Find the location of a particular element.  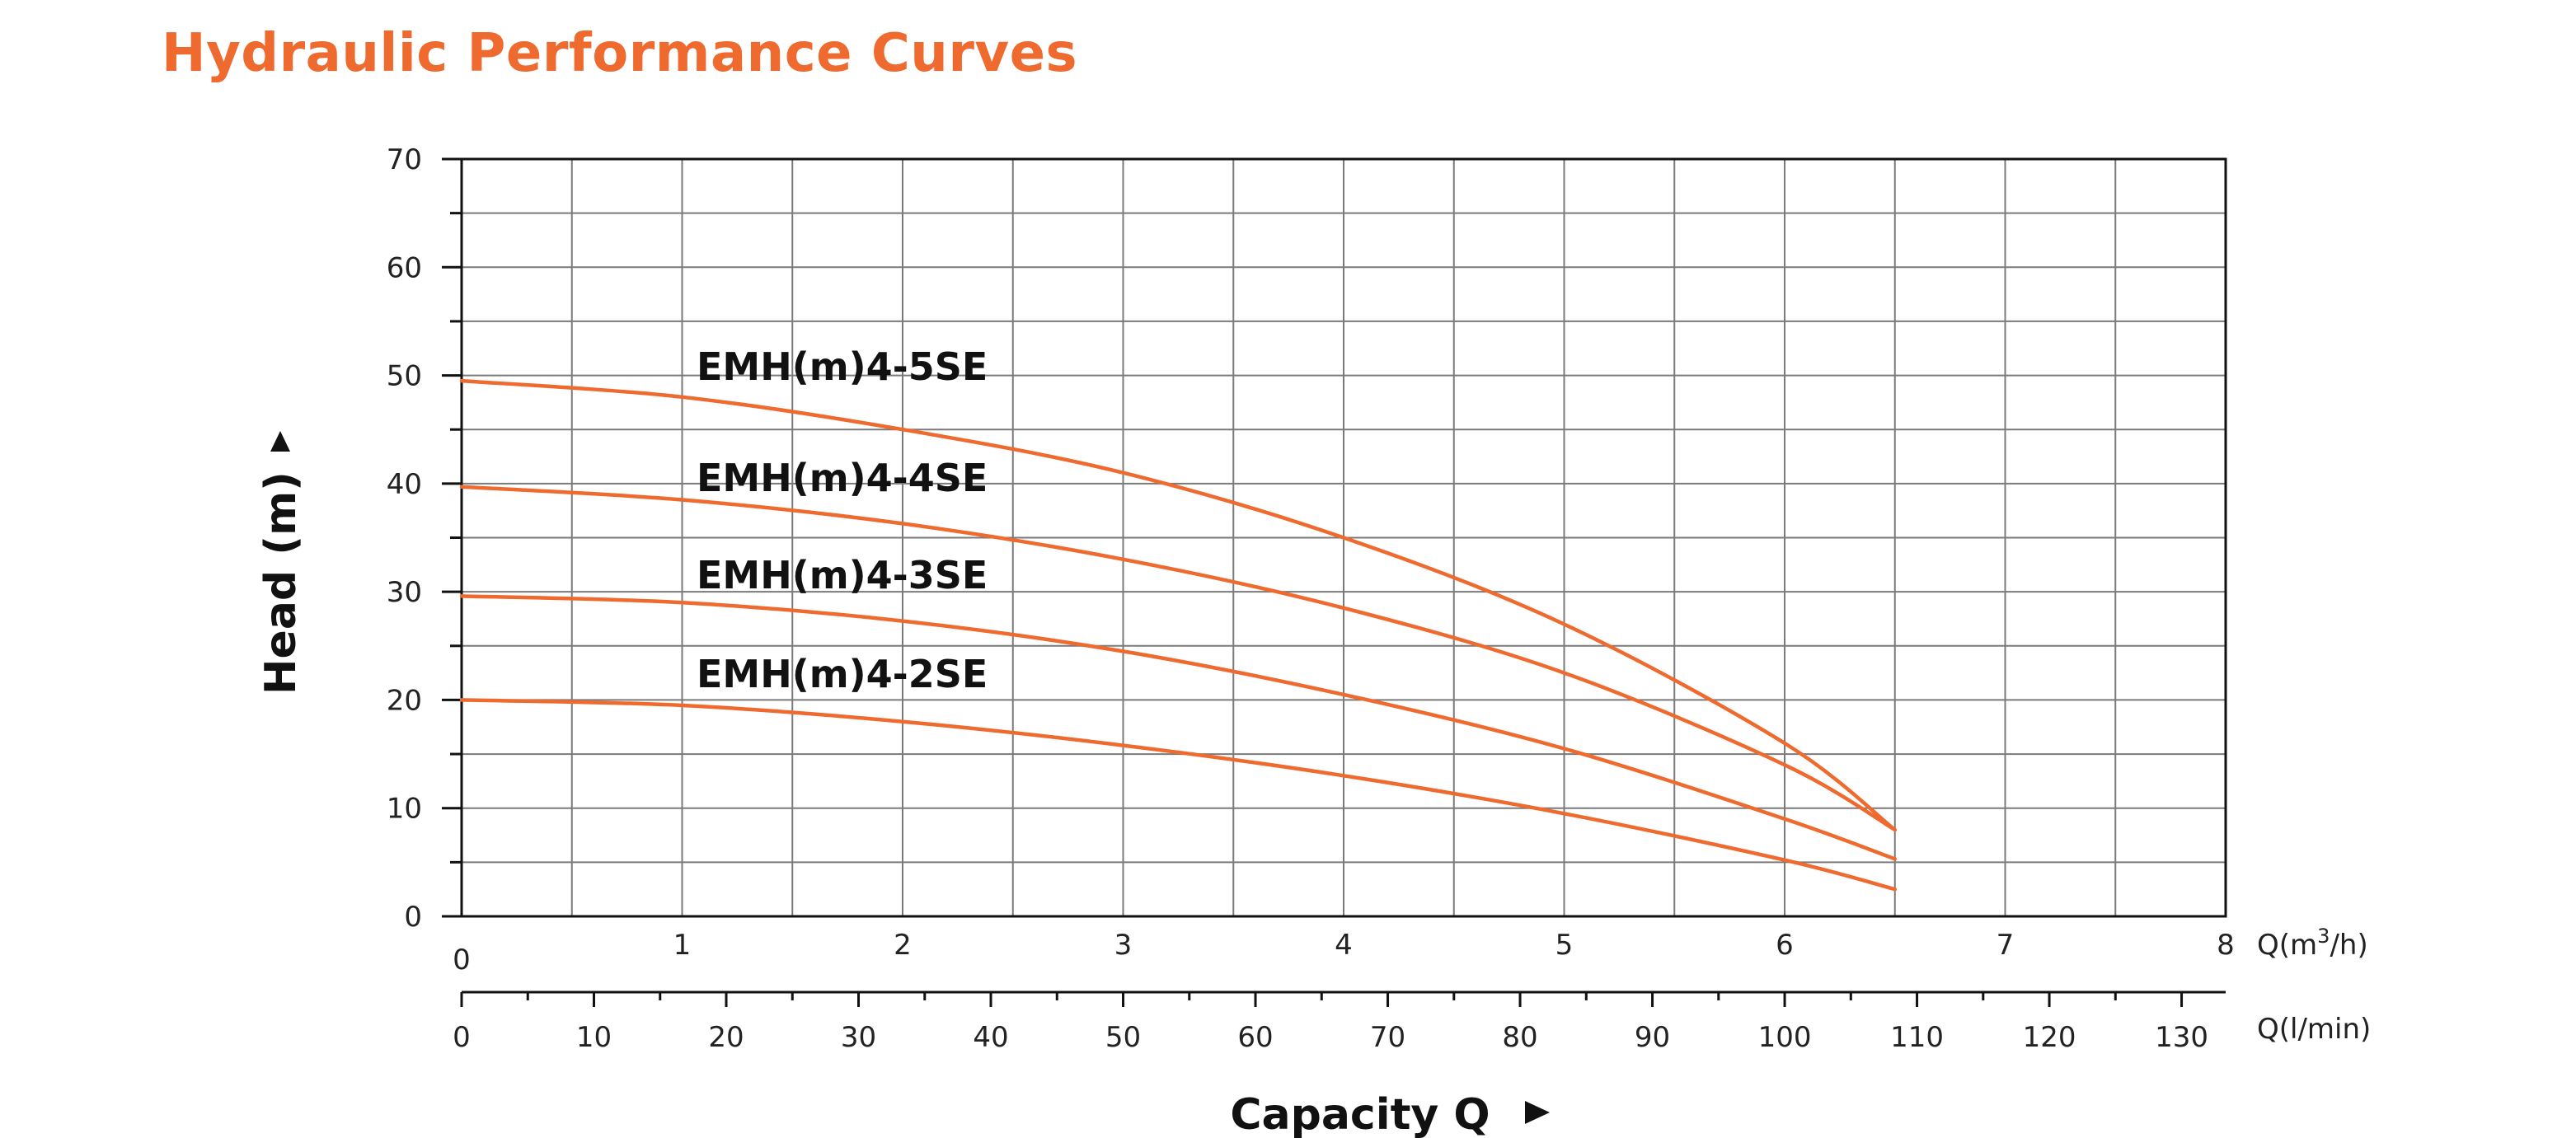

secondary-x-tick-label: 130 is located at coordinates (2182, 1037).